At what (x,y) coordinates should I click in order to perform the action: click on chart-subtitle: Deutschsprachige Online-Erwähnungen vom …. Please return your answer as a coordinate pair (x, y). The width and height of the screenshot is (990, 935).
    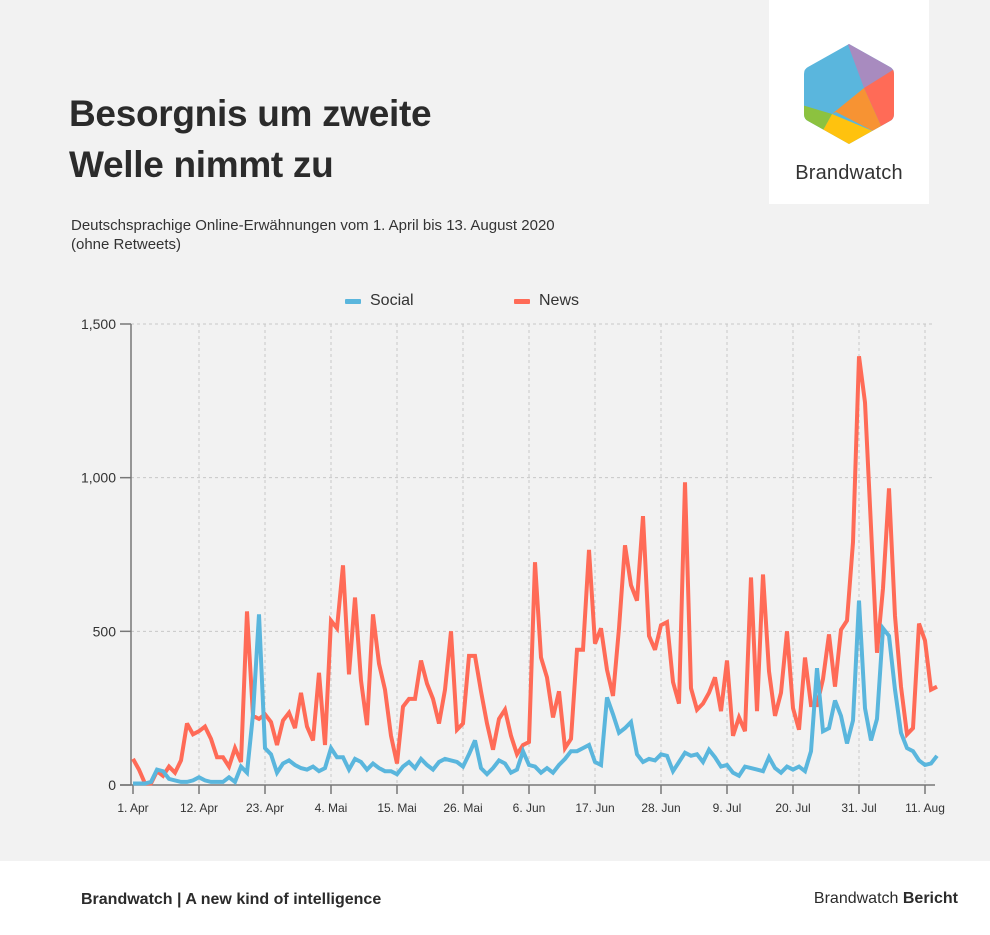
    Looking at the image, I should click on (371, 235).